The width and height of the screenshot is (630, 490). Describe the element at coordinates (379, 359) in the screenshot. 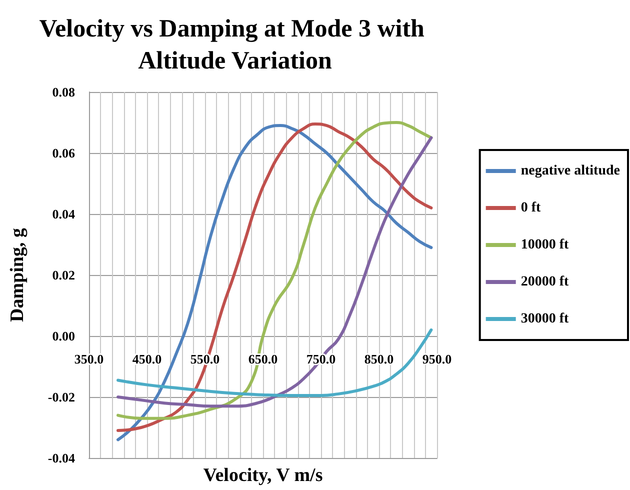

I see `x-tick-label: 850.0` at that location.